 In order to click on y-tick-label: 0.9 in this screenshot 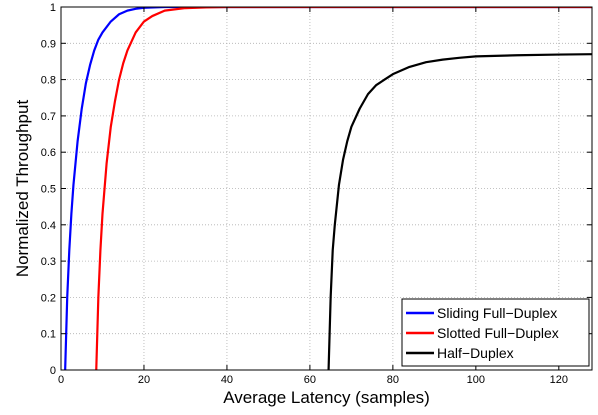, I will do `click(48, 44)`.